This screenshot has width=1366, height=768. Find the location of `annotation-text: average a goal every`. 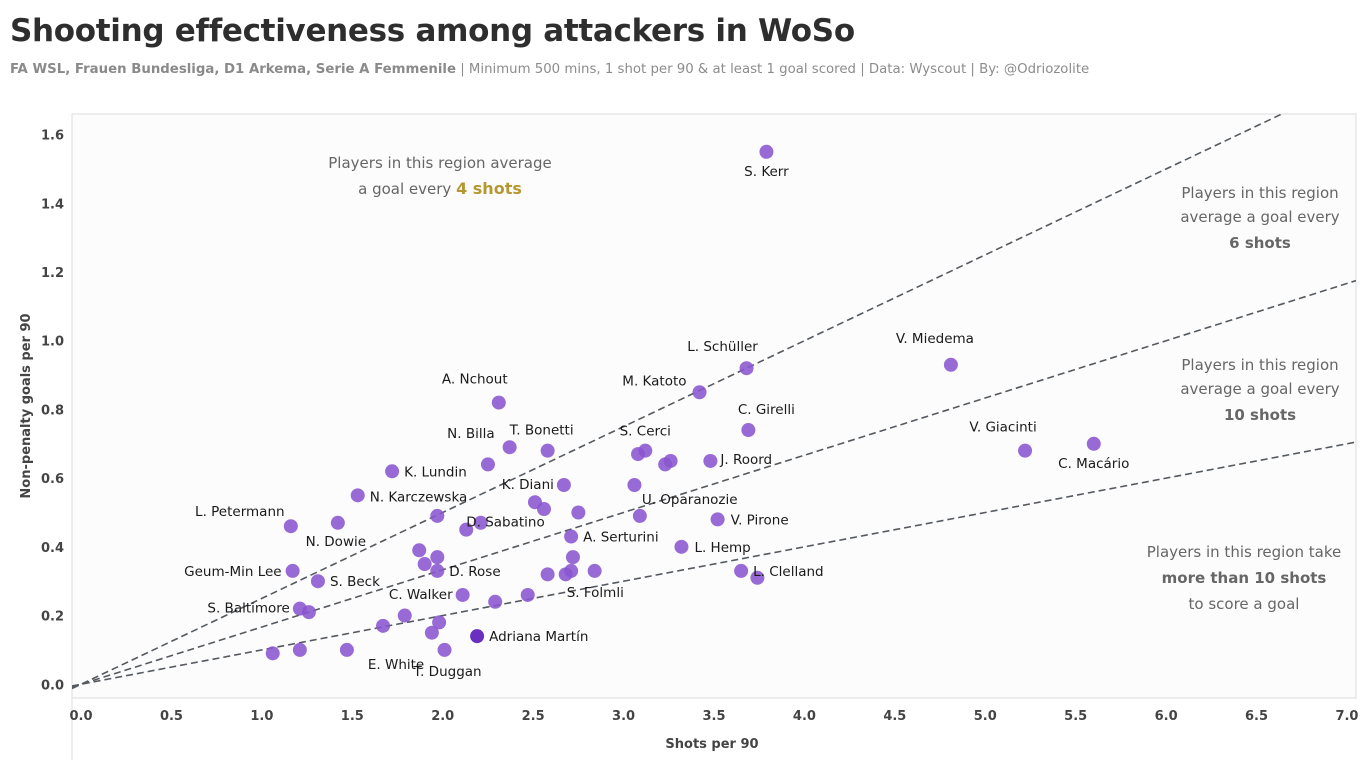

annotation-text: average a goal every is located at coordinates (1259, 217).